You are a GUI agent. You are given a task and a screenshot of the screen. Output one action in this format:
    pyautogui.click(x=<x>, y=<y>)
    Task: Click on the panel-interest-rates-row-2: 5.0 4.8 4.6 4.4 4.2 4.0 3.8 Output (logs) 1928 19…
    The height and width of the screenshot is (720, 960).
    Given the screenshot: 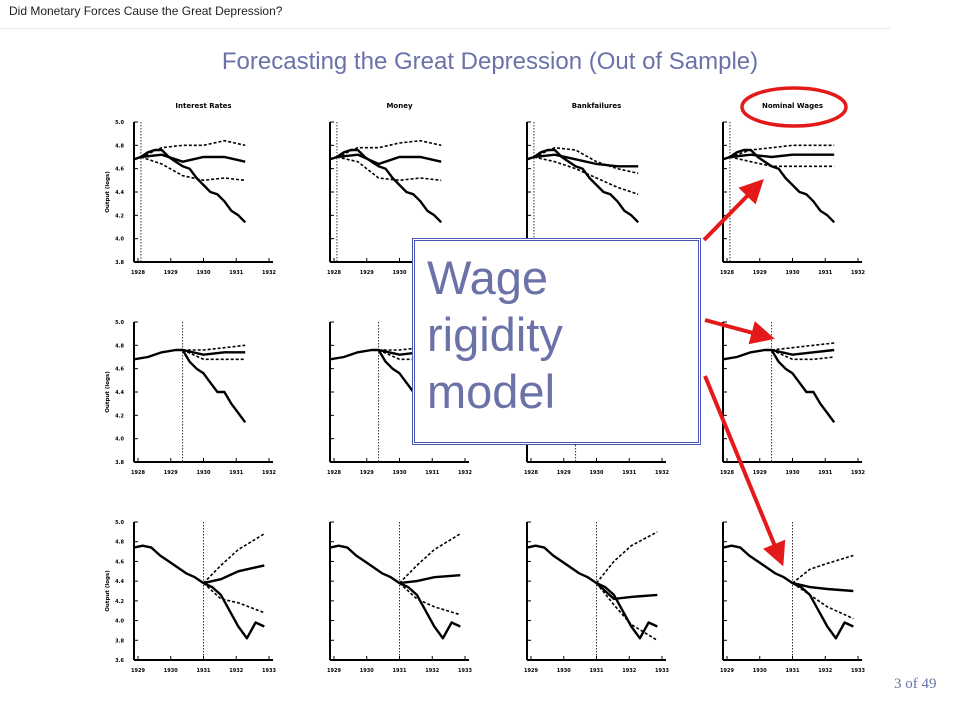 What is the action you would take?
    pyautogui.click(x=190, y=398)
    